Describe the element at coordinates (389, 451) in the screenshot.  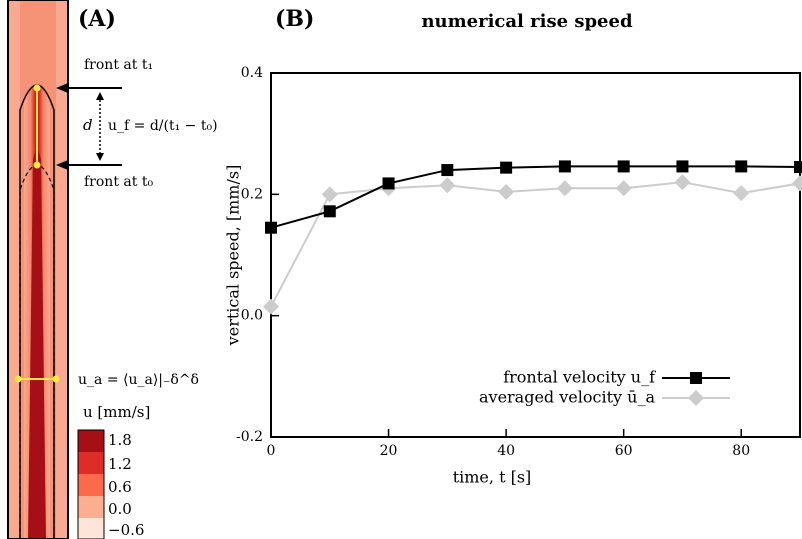
I see `x-tick-label: 20` at that location.